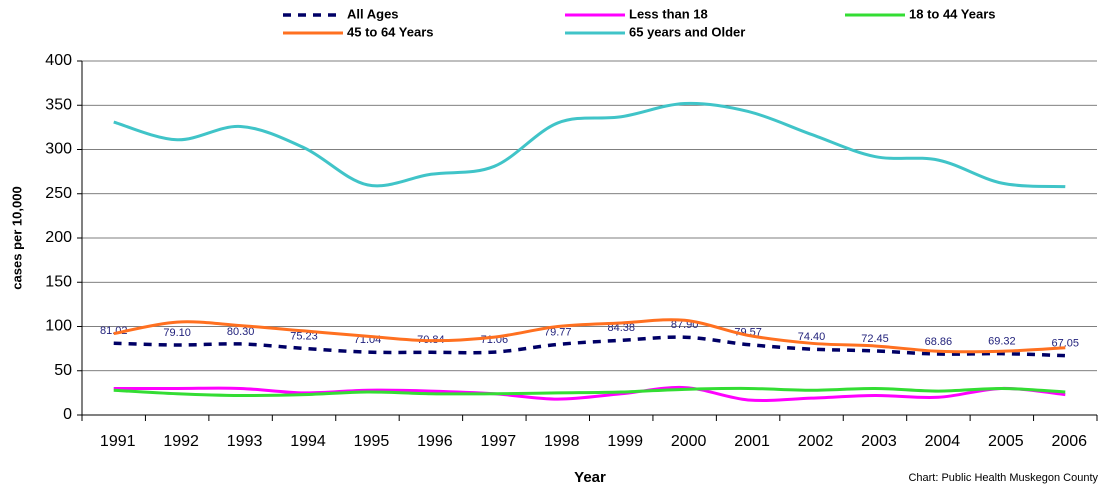 This screenshot has width=1101, height=489. I want to click on x-tick-label: 1999, so click(625, 441).